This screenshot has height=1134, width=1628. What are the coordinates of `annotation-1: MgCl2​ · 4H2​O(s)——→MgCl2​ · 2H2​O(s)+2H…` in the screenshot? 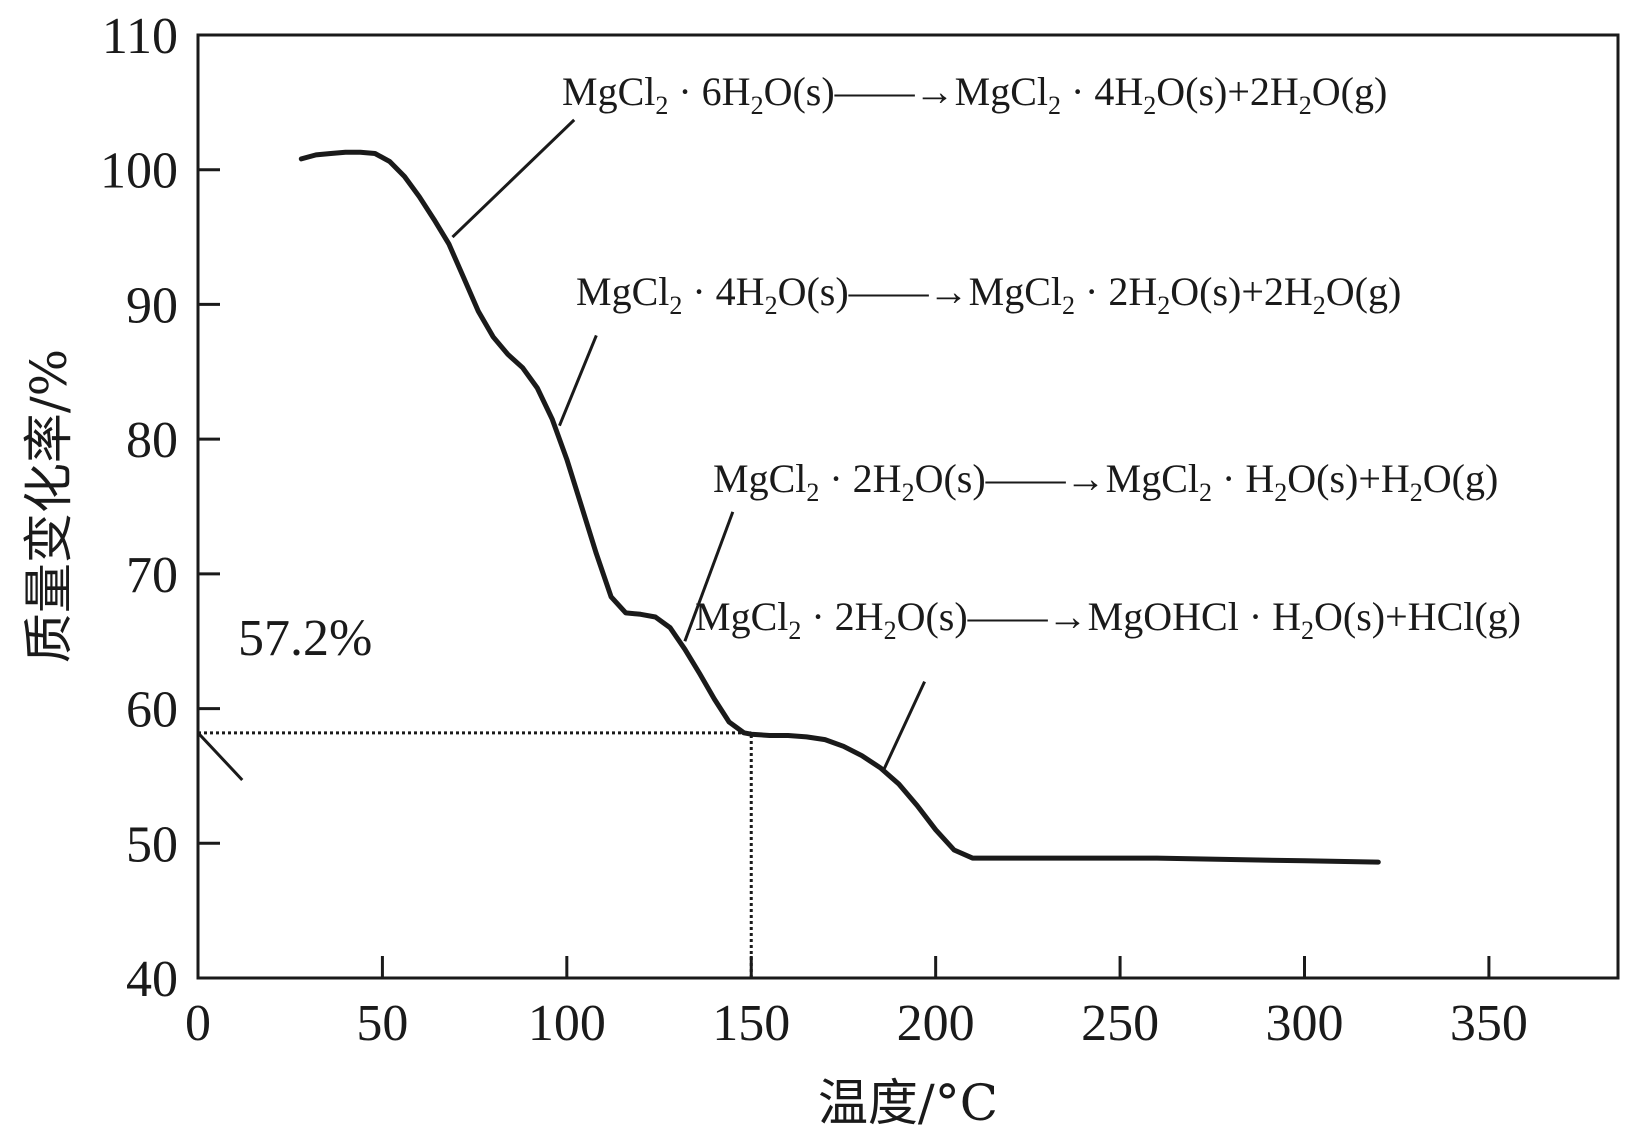 It's located at (988, 294).